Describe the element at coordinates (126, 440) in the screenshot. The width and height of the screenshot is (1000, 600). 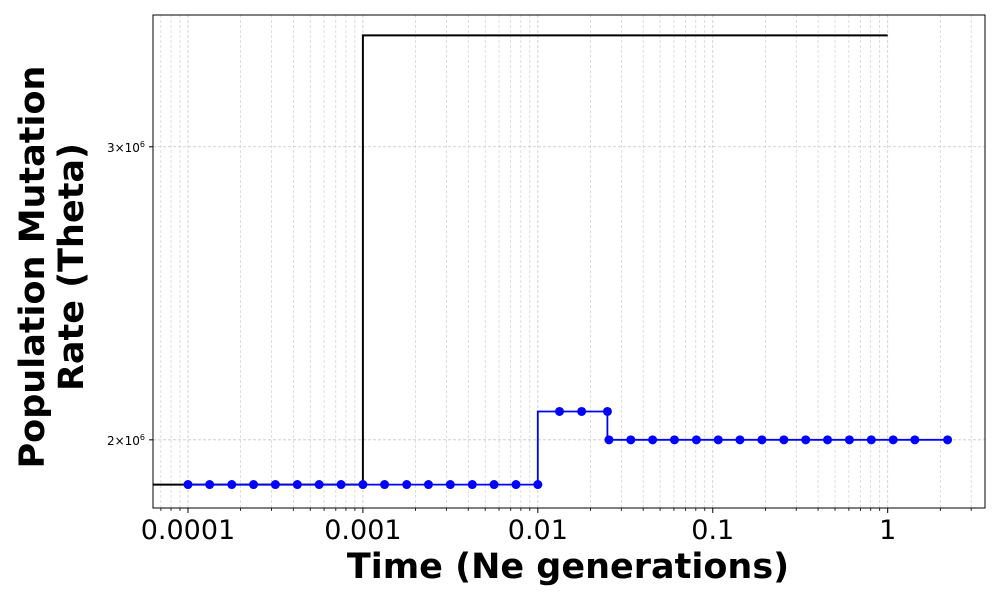
I see `y-tick-label: 2×10⁶` at that location.